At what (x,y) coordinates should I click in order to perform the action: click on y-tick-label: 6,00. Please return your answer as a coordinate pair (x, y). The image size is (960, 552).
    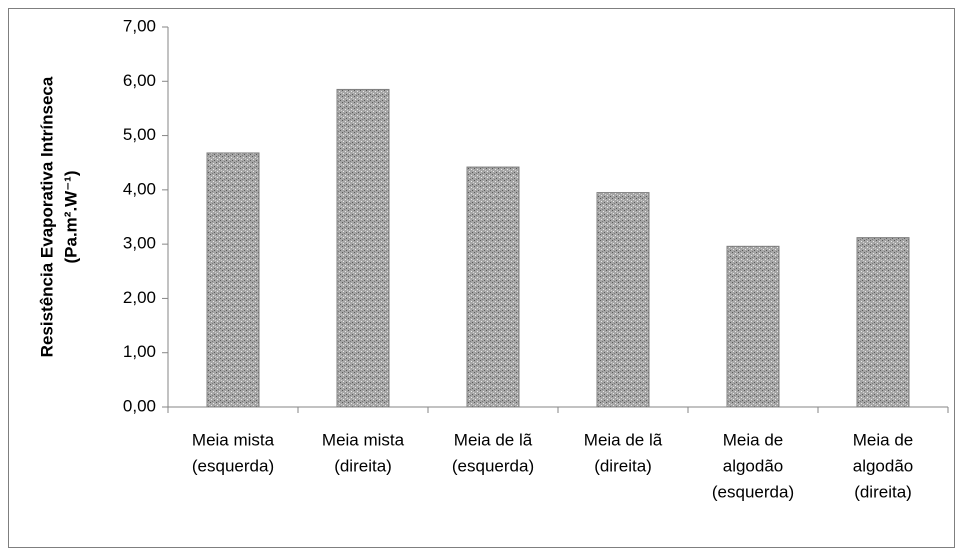
    Looking at the image, I should click on (139, 80).